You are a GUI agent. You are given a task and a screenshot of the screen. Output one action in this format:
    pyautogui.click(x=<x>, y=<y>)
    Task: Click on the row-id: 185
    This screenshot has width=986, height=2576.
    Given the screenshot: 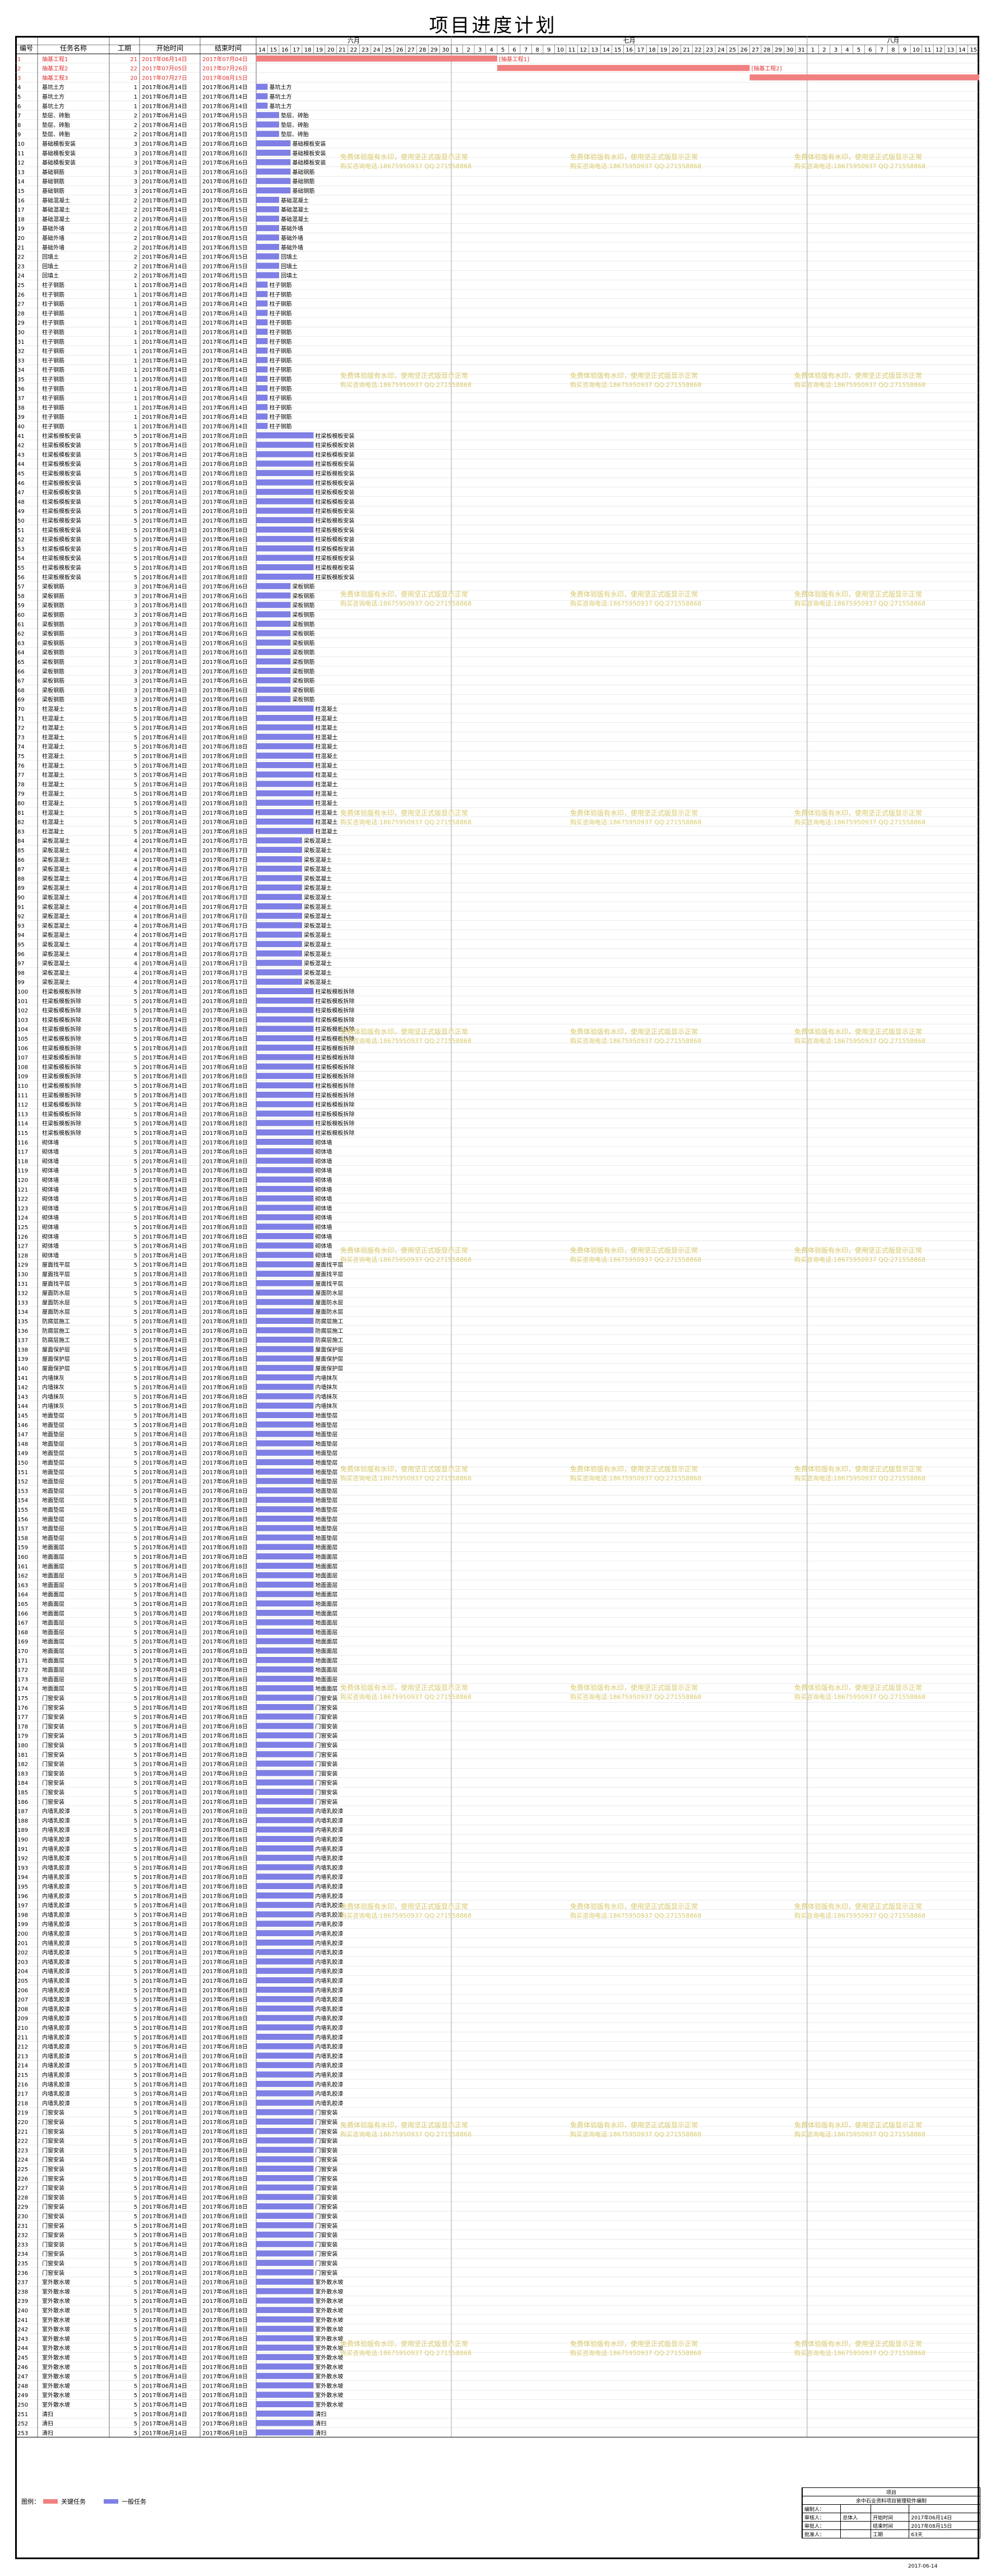 What is the action you would take?
    pyautogui.click(x=22, y=1793)
    